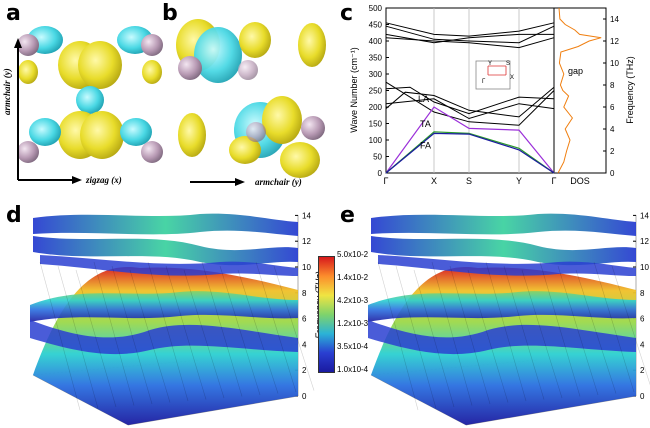 Image resolution: width=650 pixels, height=428 pixels. What do you see at coordinates (580, 181) in the screenshot?
I see `dos-label: DOS` at bounding box center [580, 181].